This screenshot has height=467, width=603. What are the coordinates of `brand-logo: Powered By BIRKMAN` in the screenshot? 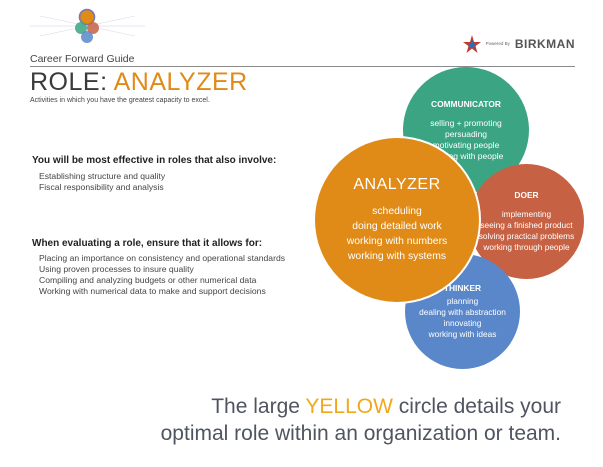 It's located at (518, 44).